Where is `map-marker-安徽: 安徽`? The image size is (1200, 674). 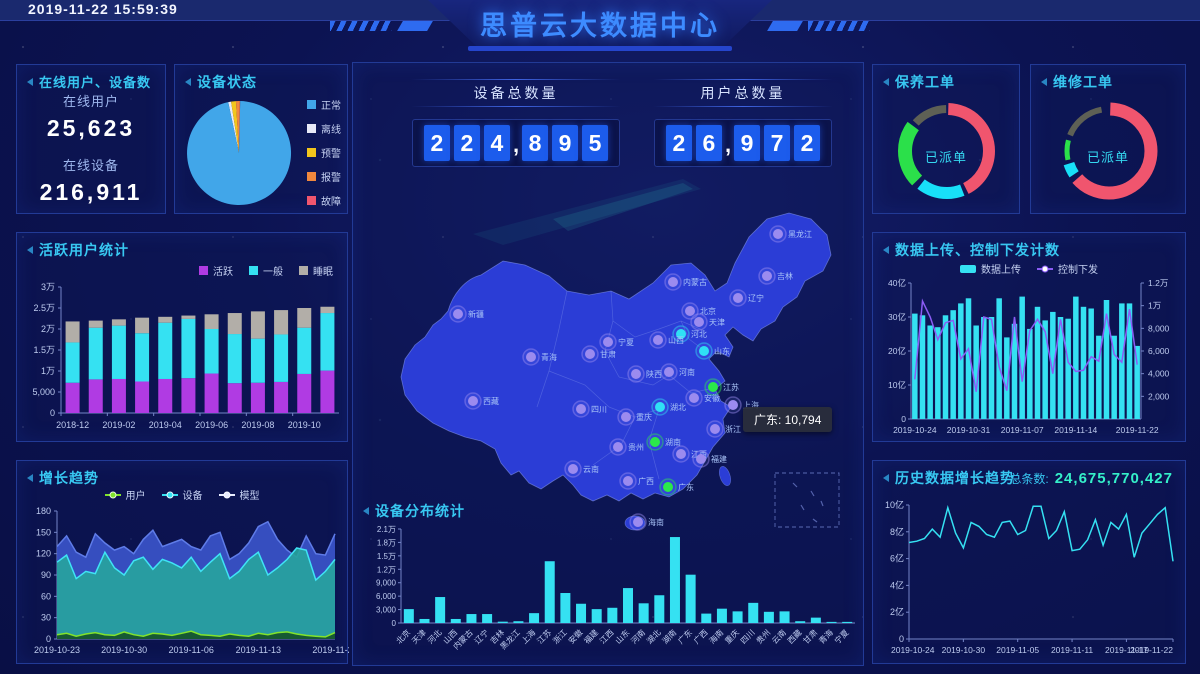
map-marker-安徽: 安徽 is located at coordinates (702, 398).